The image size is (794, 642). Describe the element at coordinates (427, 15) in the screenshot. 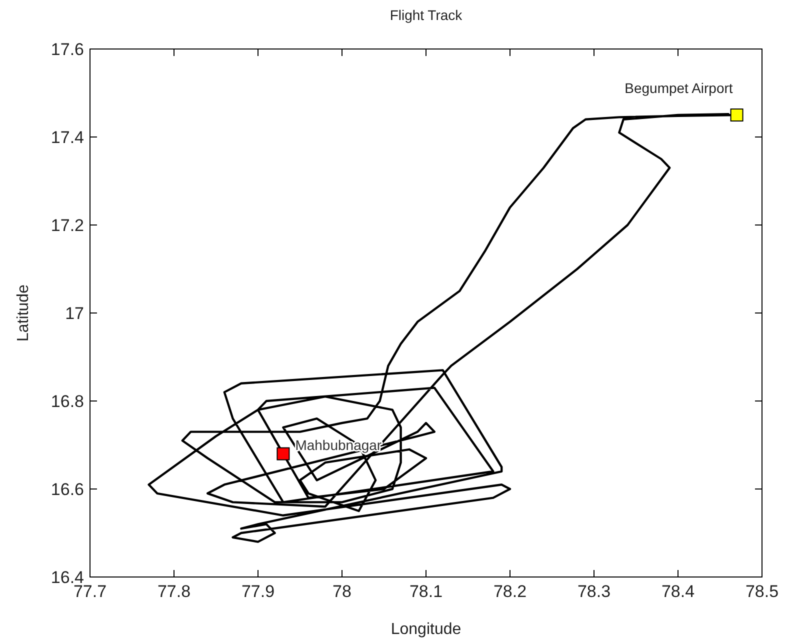

I see `chart-title: Flight Track` at that location.